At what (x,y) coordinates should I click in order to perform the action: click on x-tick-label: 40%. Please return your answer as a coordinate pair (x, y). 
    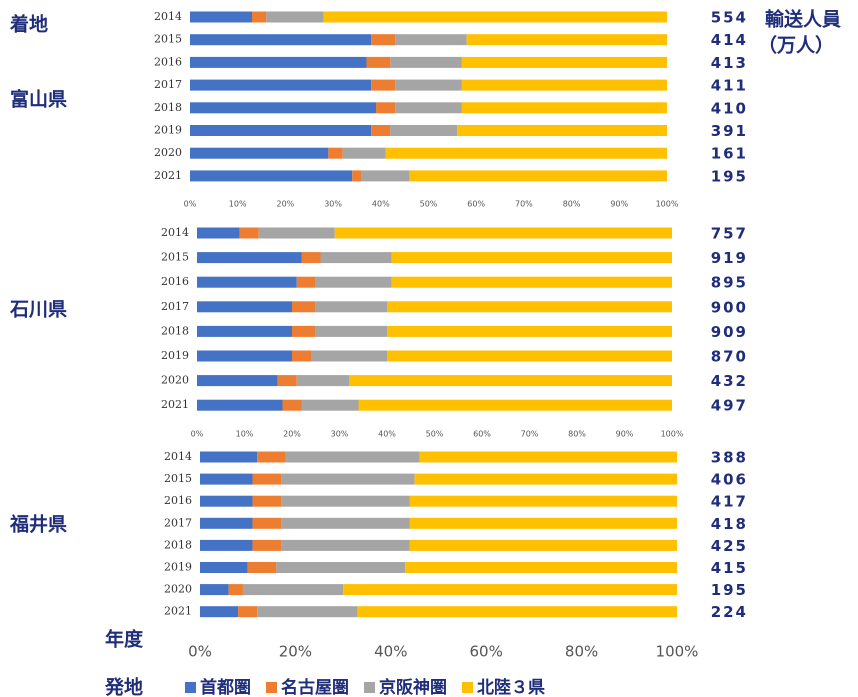
    Looking at the image, I should click on (387, 434).